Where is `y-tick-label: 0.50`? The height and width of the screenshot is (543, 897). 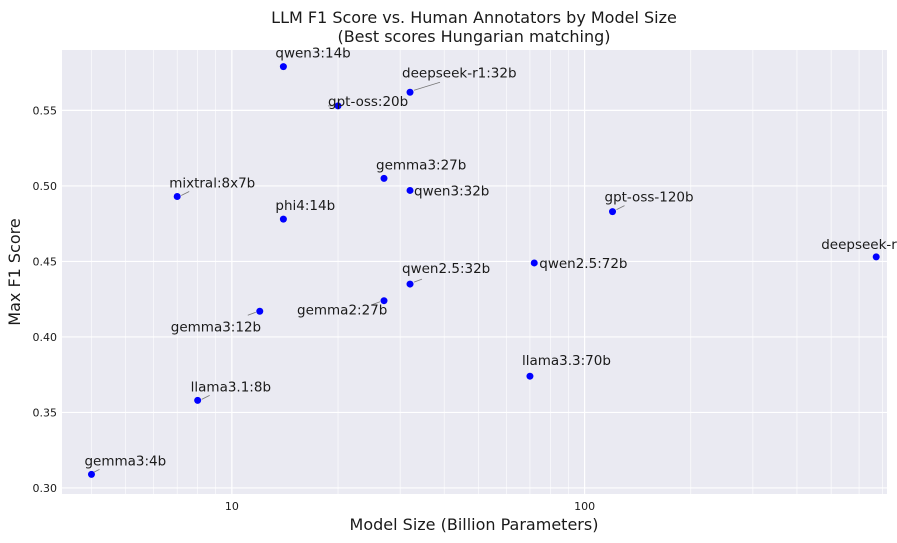
y-tick-label: 0.50 is located at coordinates (45, 186).